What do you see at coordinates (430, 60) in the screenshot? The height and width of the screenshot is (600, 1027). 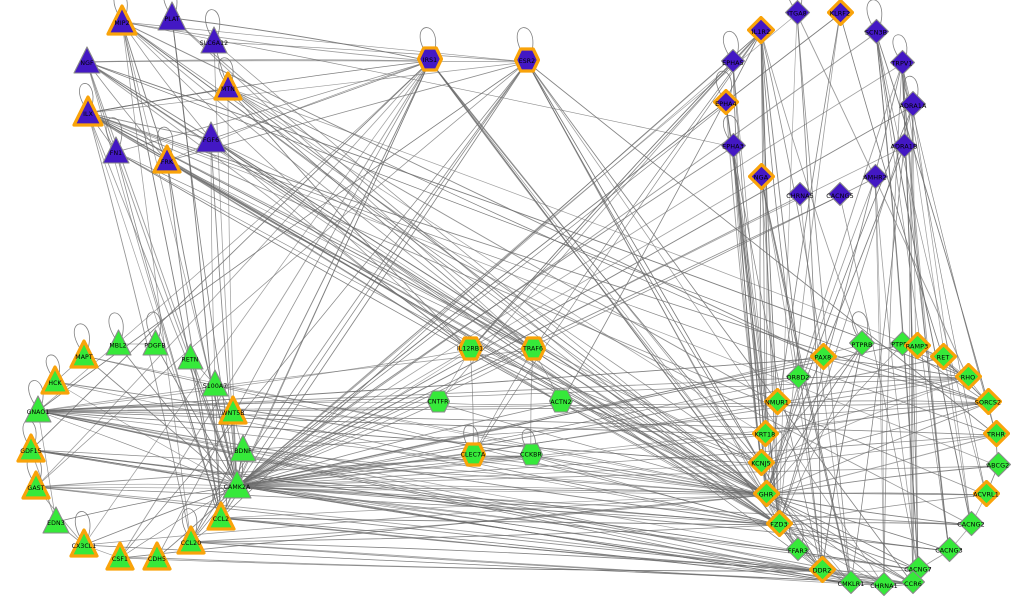 I see `graph-node-irs1: IRS1` at bounding box center [430, 60].